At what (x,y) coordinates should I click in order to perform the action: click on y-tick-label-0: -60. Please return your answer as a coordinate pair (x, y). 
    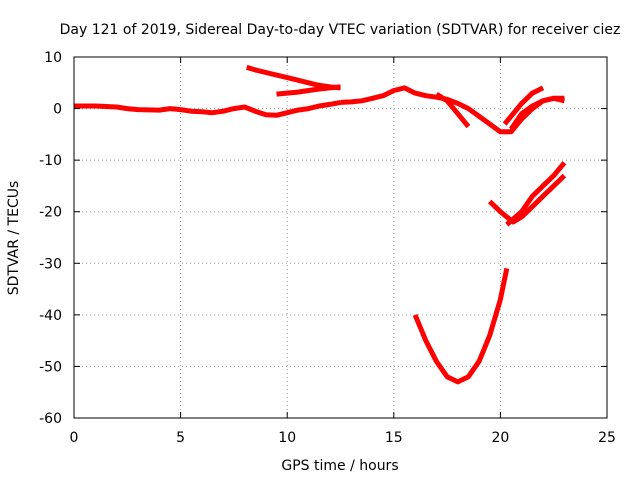
    Looking at the image, I should click on (50, 419).